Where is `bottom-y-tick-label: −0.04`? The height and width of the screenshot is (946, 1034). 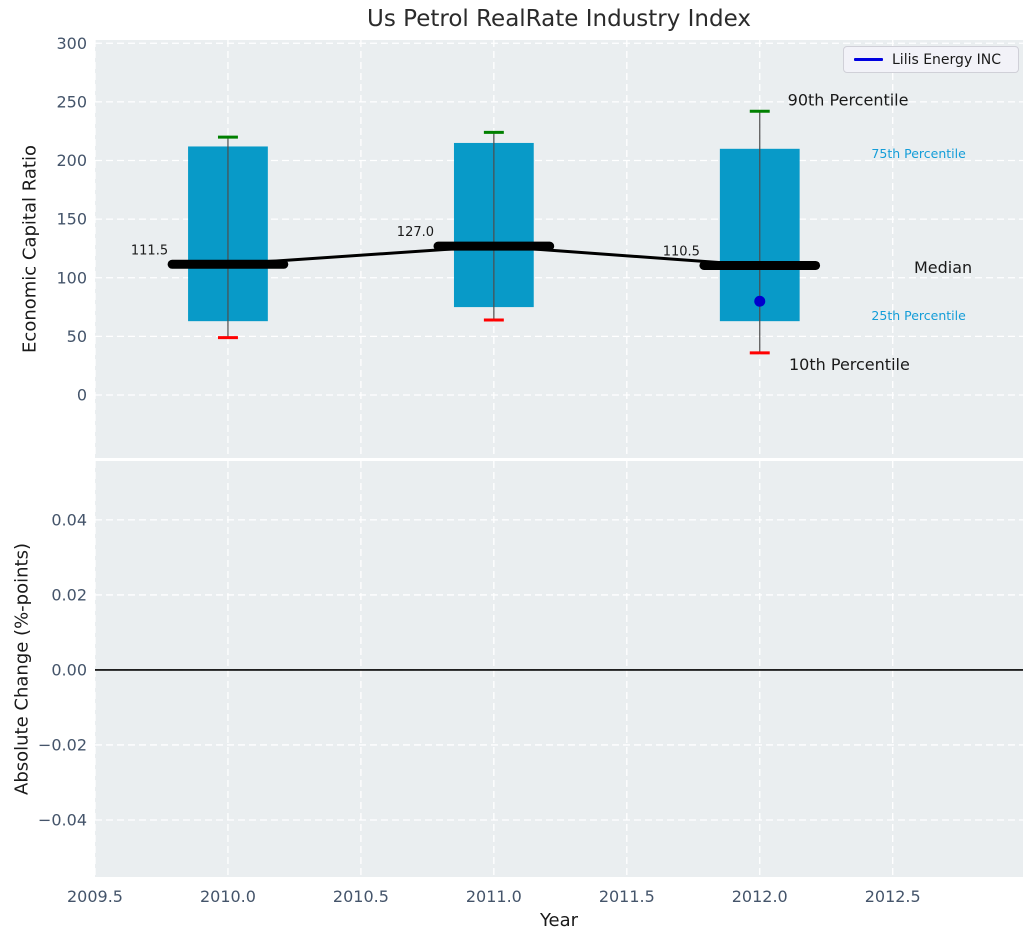
bottom-y-tick-label: −0.04 is located at coordinates (62, 819).